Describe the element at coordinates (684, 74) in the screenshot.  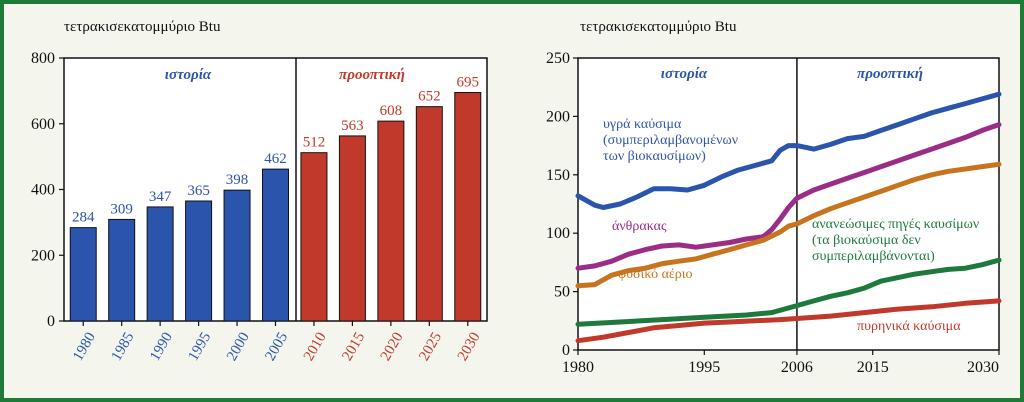
I see `right-history-label: ιστορία` at that location.